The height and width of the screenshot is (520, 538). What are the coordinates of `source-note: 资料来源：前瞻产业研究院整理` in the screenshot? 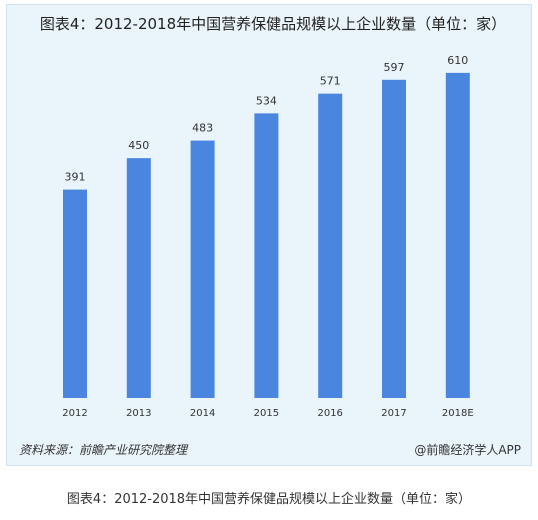 It's located at (103, 450).